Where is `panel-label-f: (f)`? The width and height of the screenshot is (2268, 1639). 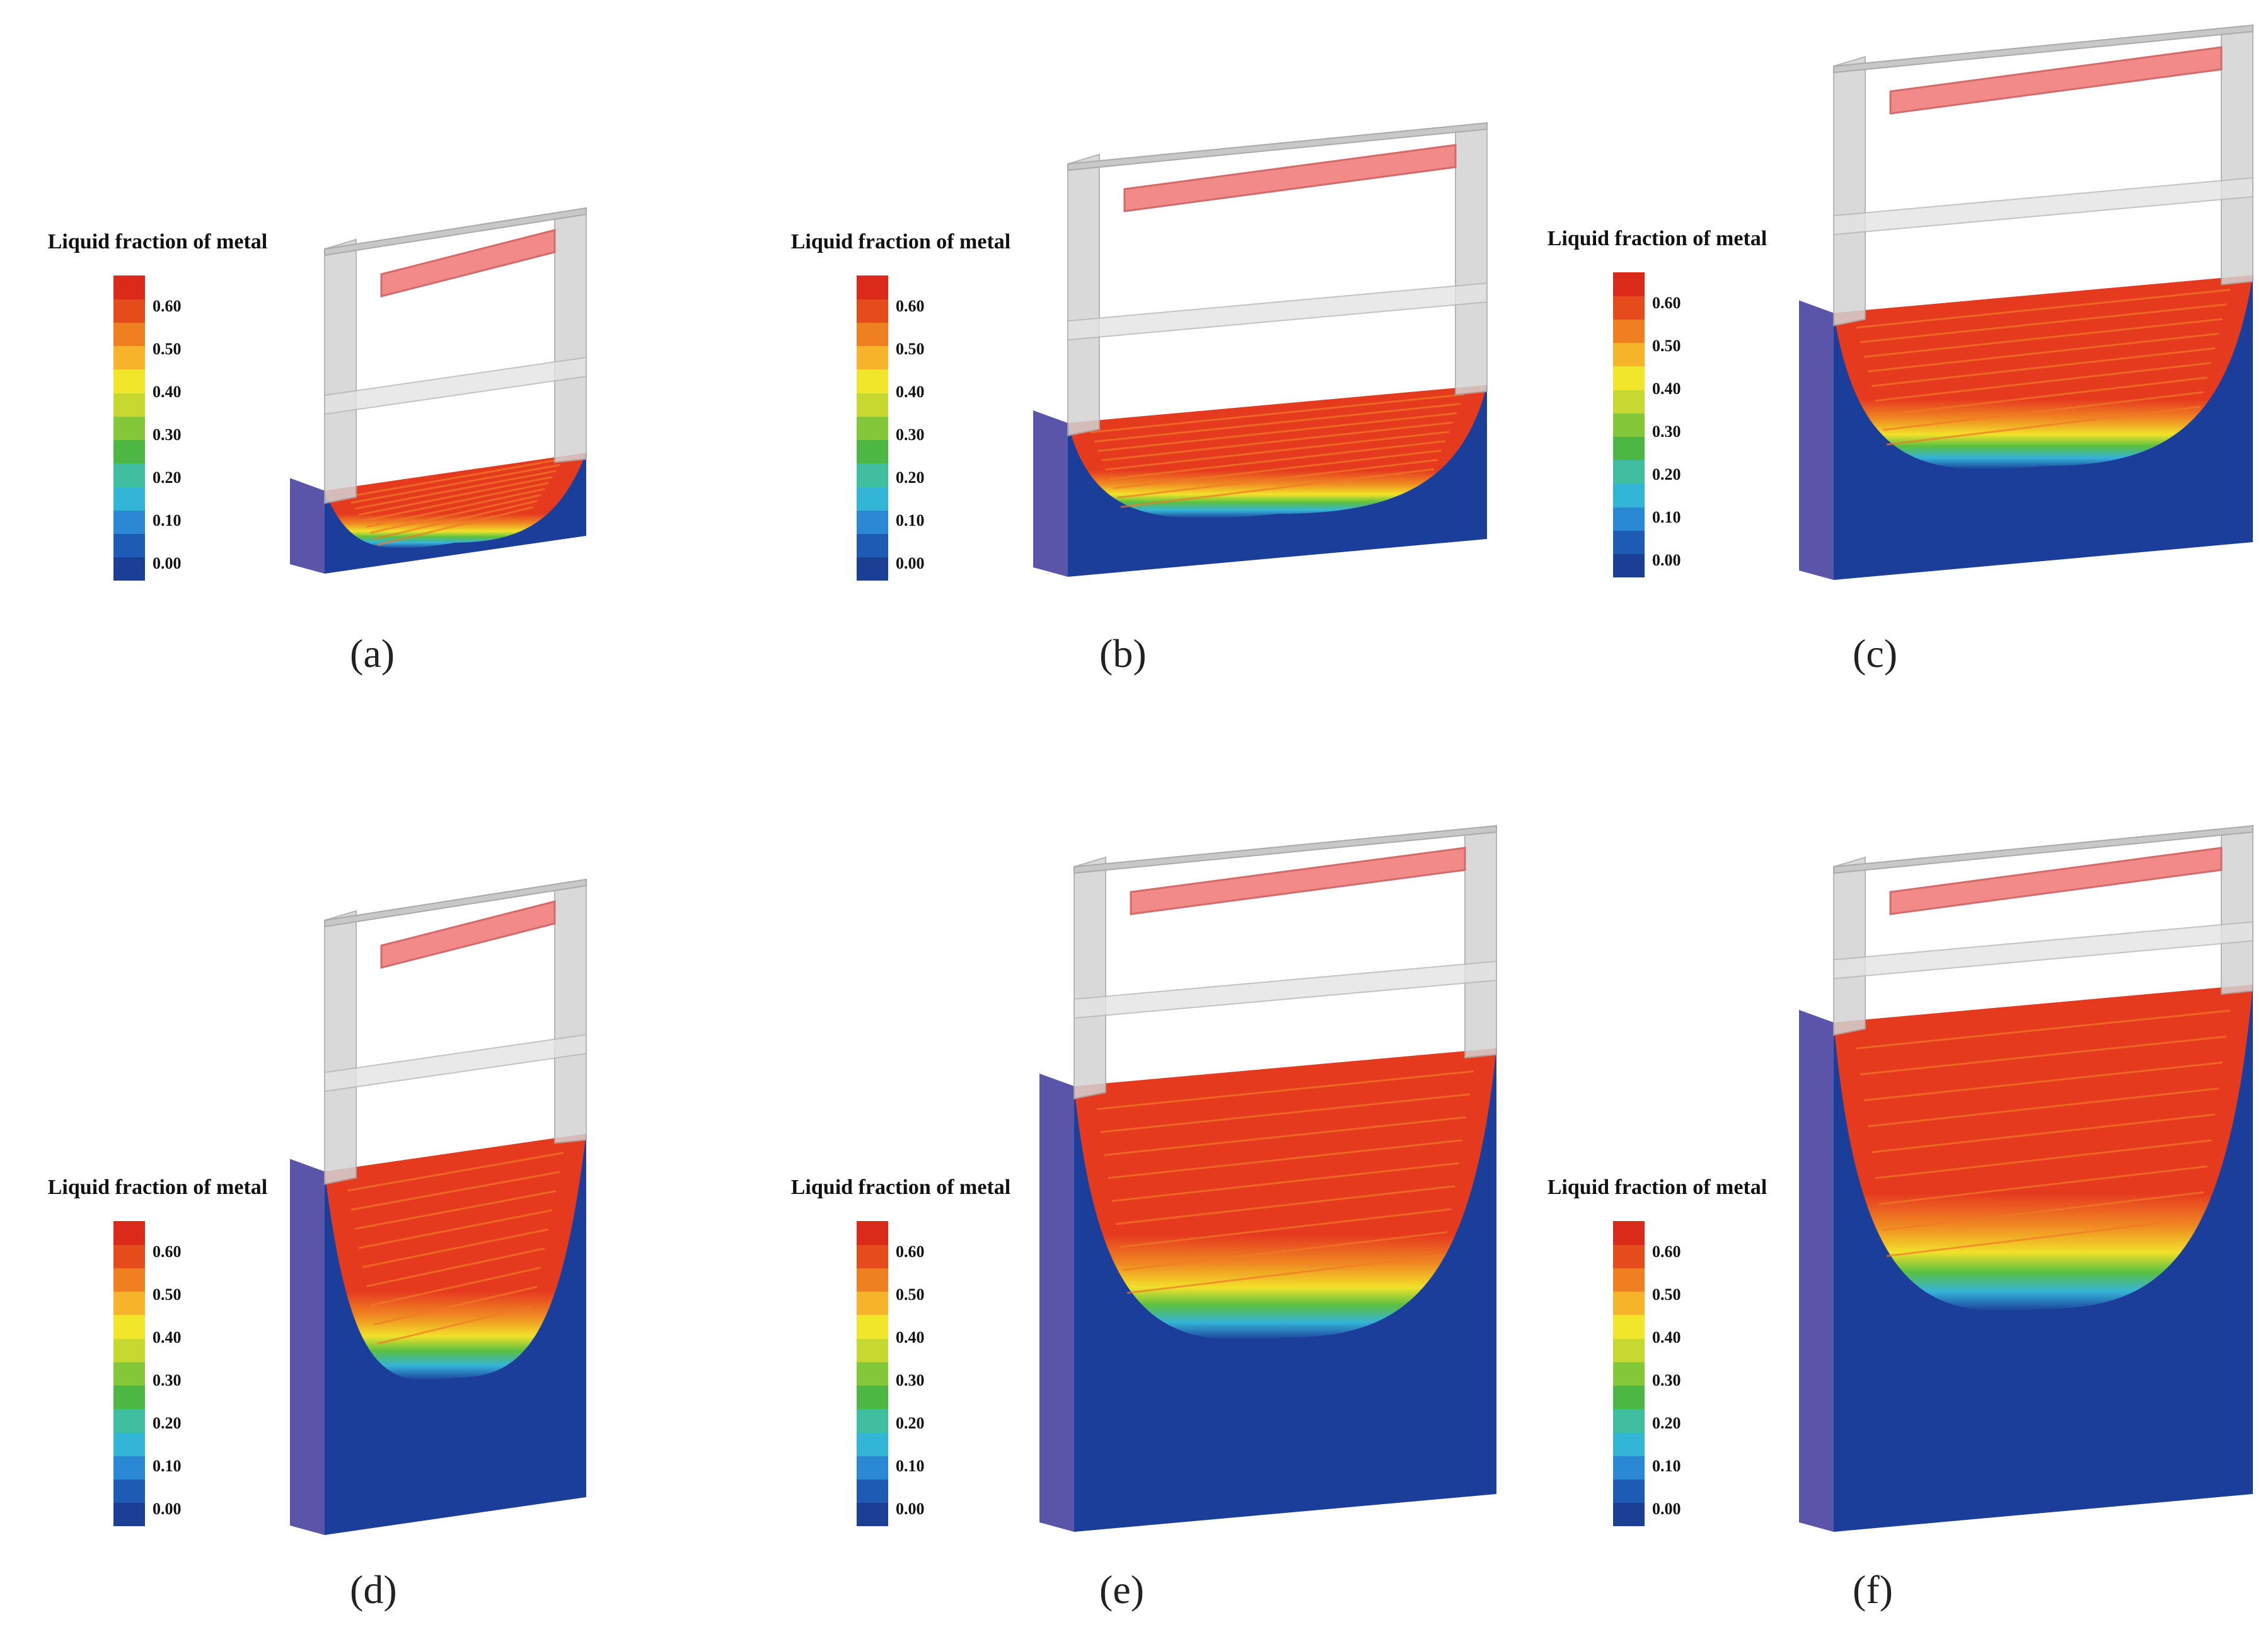 panel-label-f: (f) is located at coordinates (1873, 1589).